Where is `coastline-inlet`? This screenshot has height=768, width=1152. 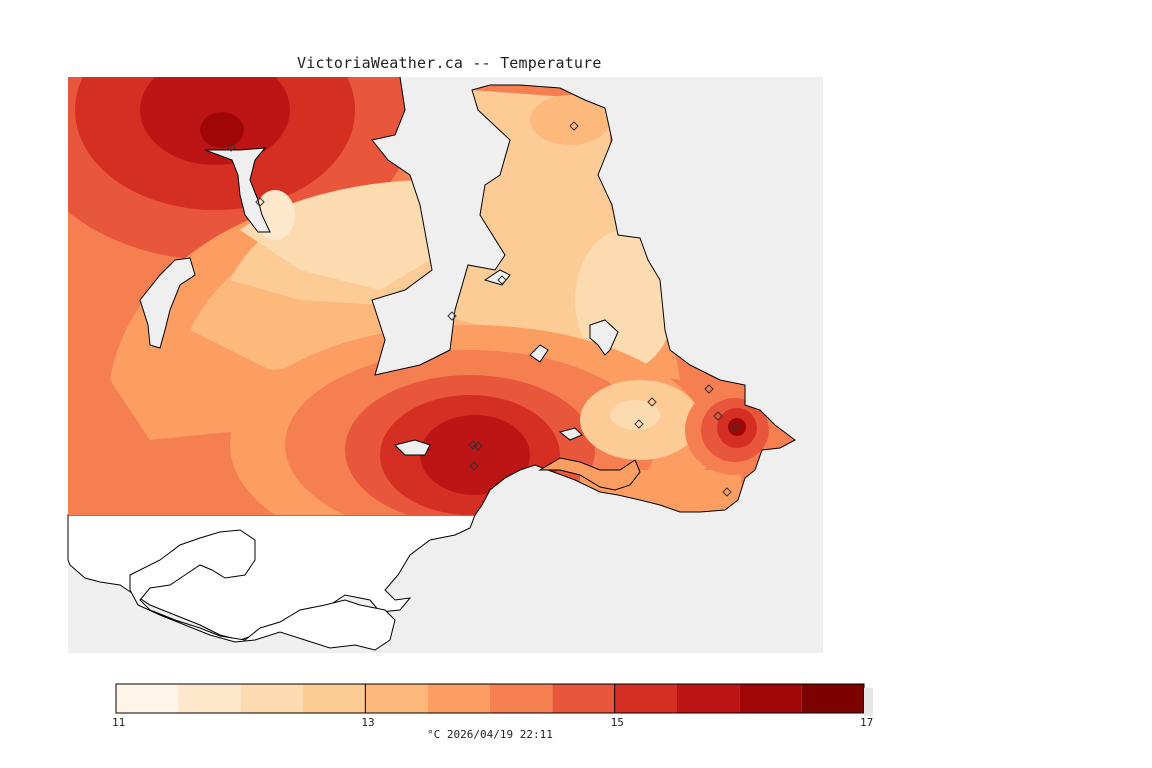
coastline-inlet is located at coordinates (589, 474).